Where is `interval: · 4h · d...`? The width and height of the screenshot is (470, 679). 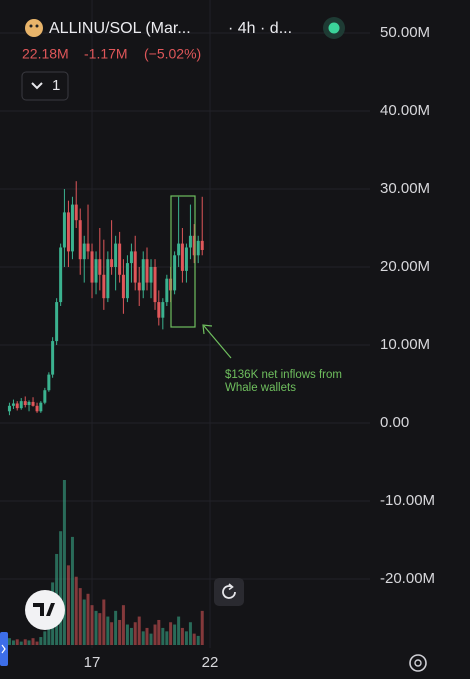 interval: · 4h · d... is located at coordinates (260, 28).